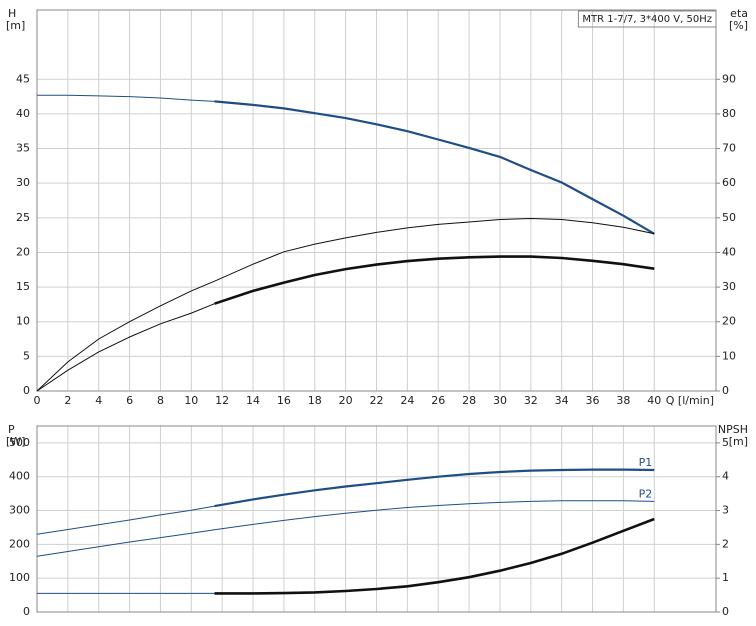  What do you see at coordinates (15, 441) in the screenshot?
I see `y-axis-unit: [W]` at bounding box center [15, 441].